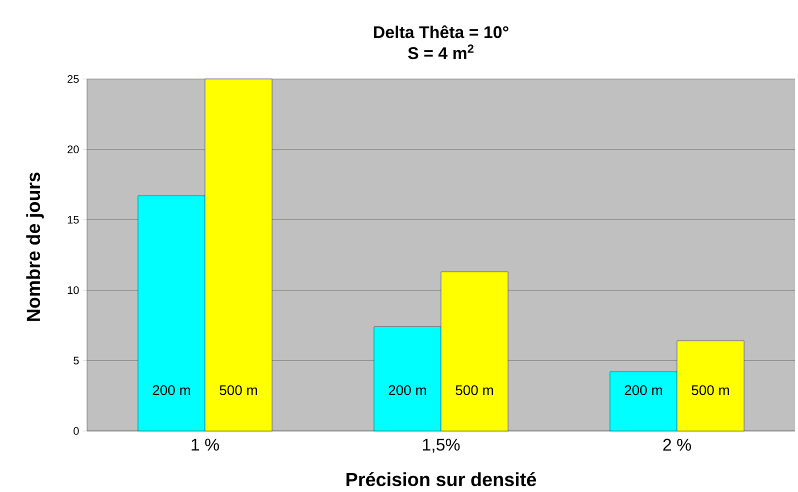  Describe the element at coordinates (677, 444) in the screenshot. I see `x-tick-label: 2 %` at that location.